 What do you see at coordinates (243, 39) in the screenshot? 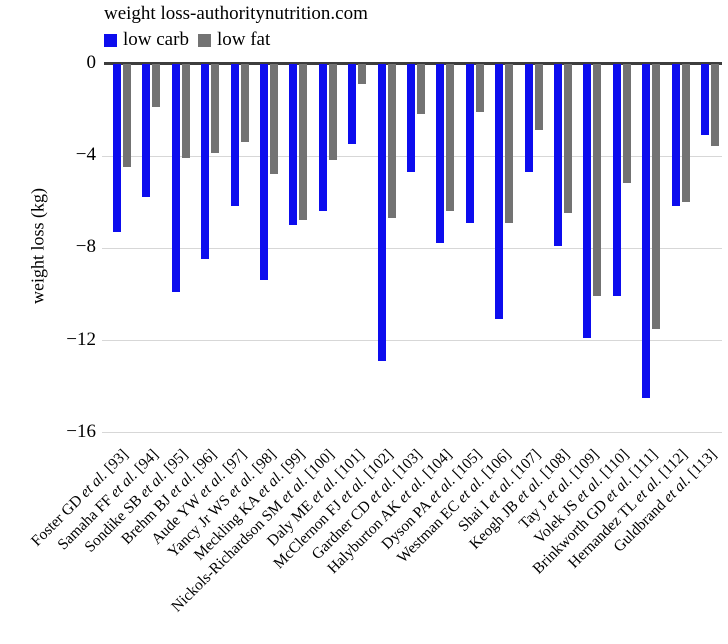
I see `legend-label-low-fat: low fat` at bounding box center [243, 39].